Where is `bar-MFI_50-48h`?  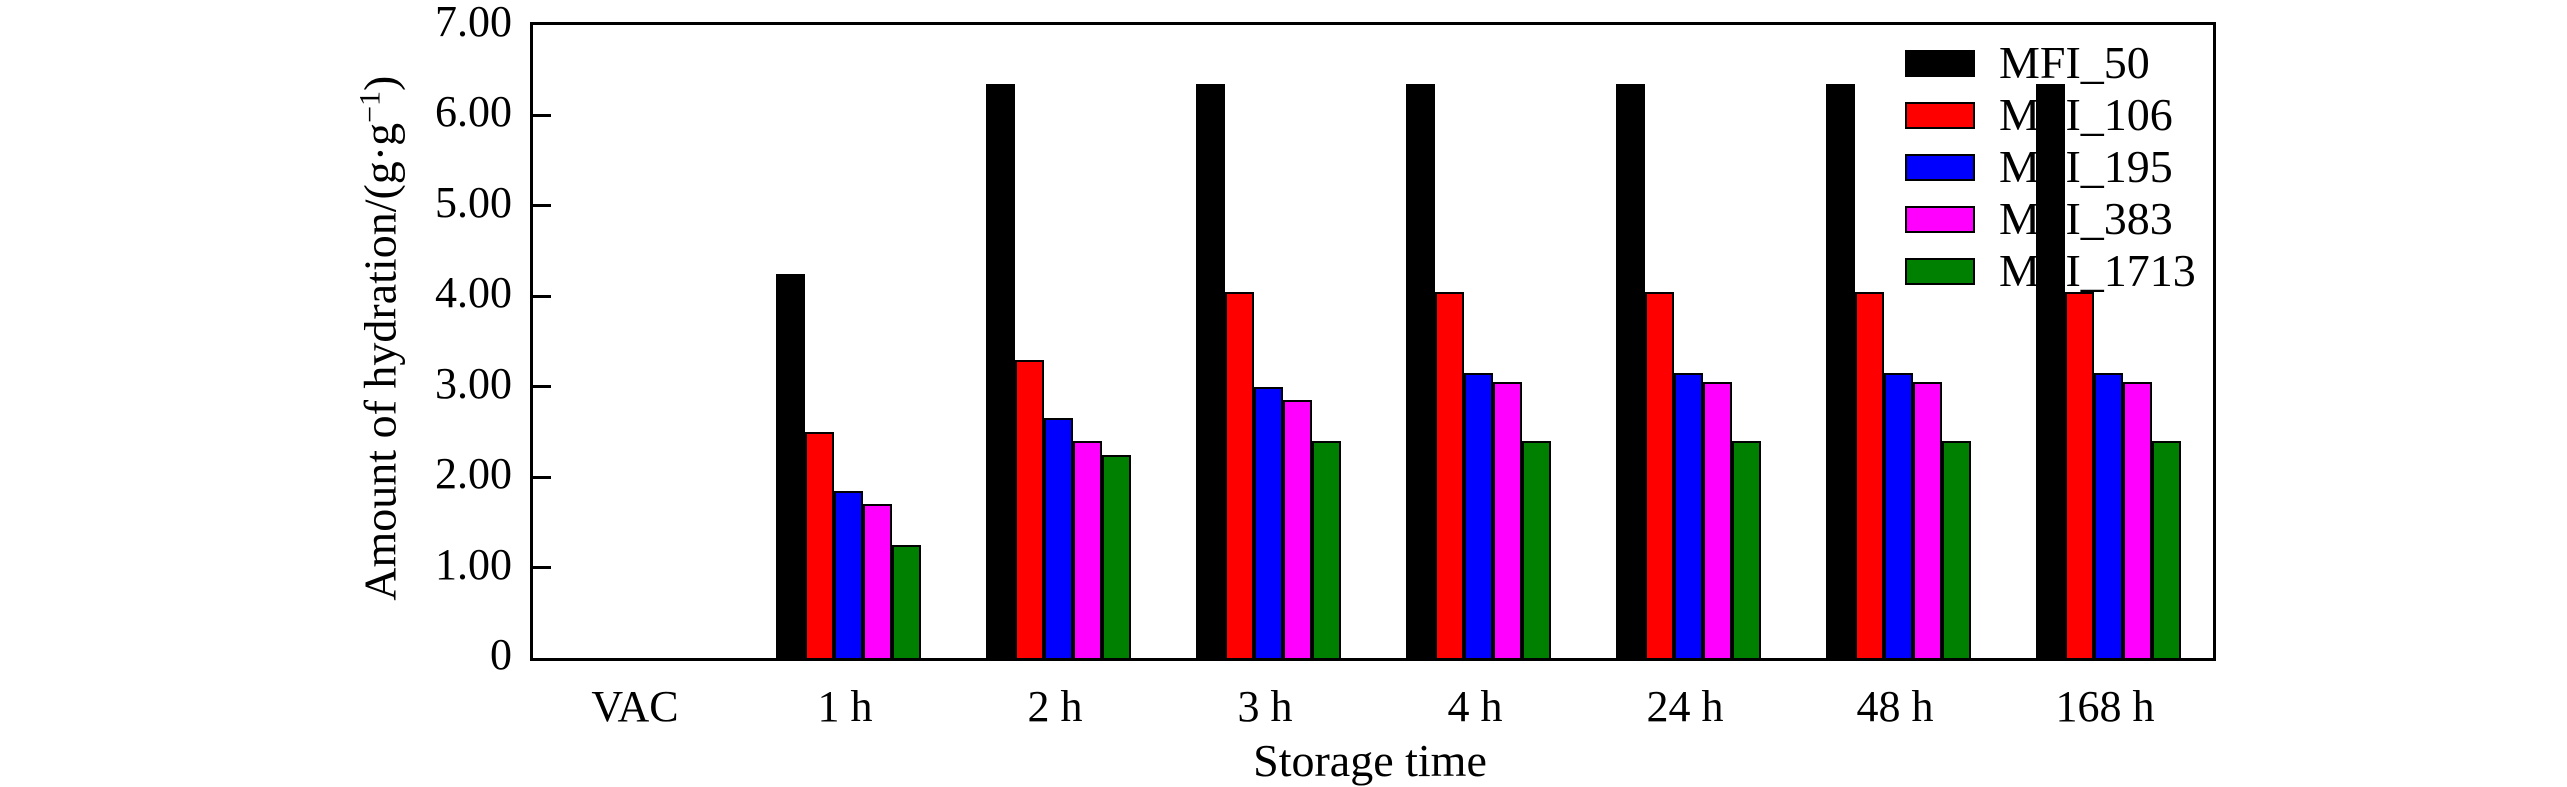
bar-MFI_50-48h is located at coordinates (1840, 370).